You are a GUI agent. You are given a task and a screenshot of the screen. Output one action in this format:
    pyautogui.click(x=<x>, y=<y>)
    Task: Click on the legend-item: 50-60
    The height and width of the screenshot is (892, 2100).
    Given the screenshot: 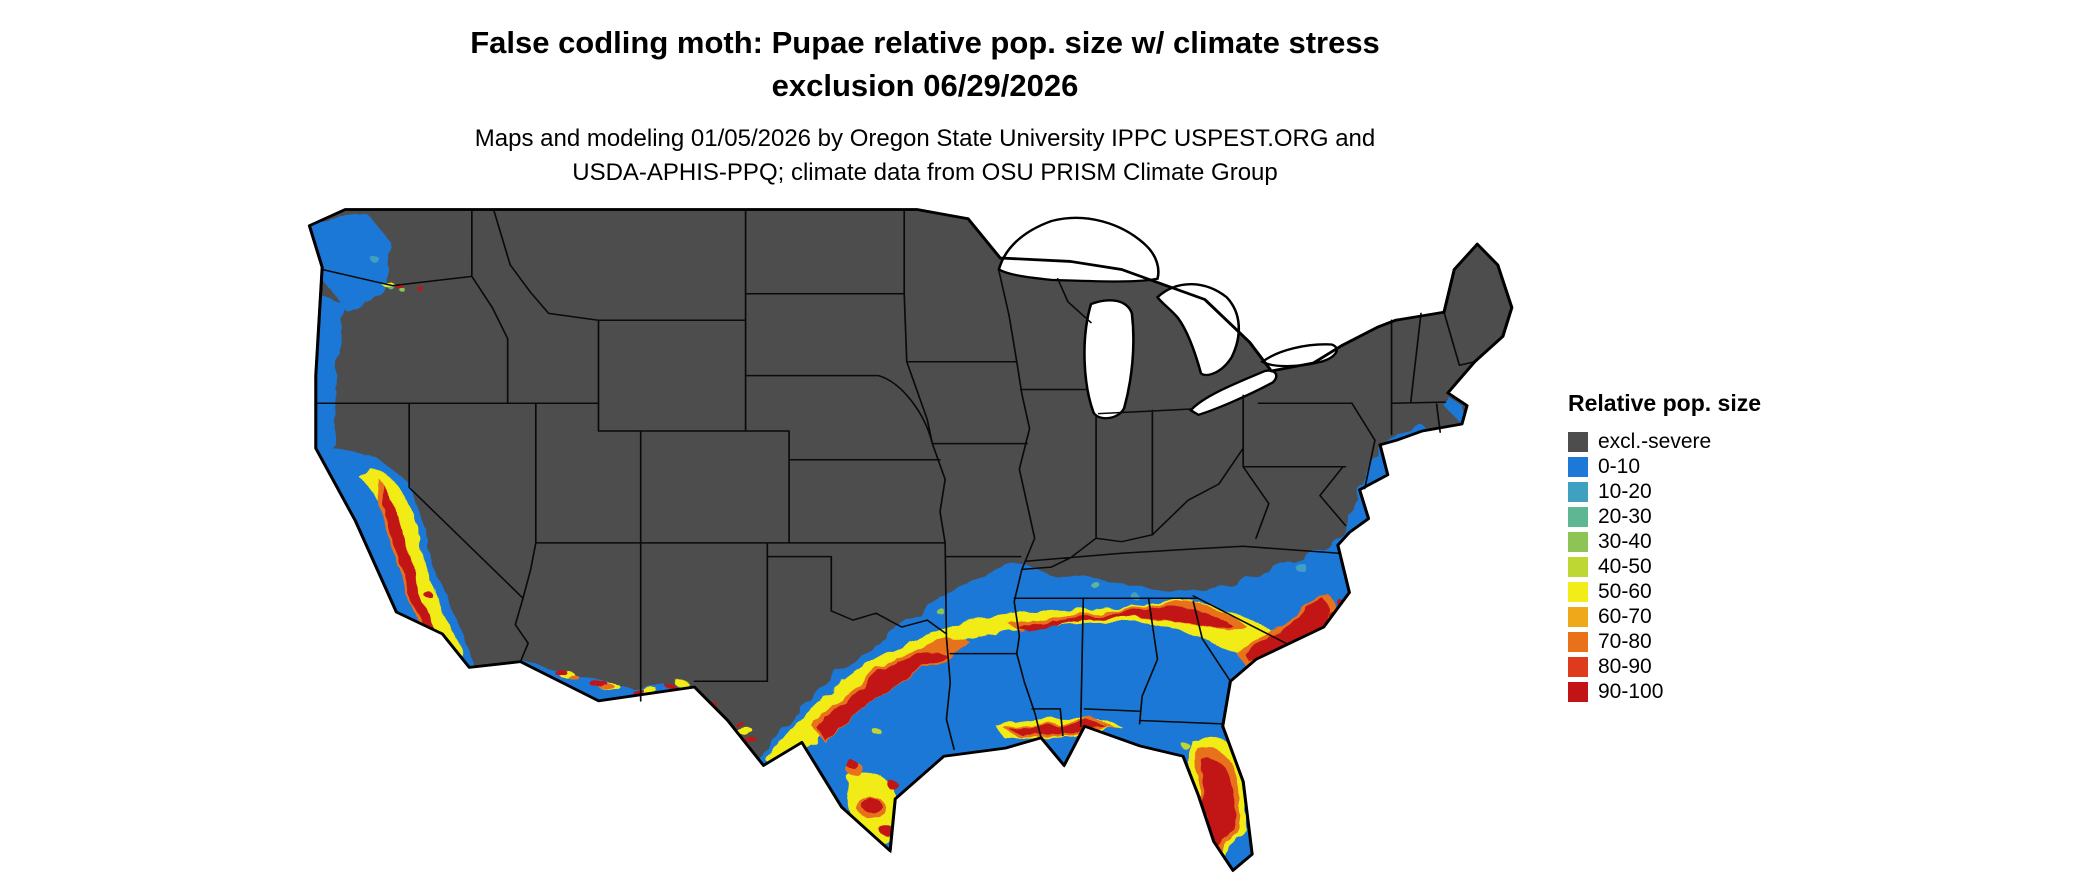 What is the action you would take?
    pyautogui.click(x=1708, y=591)
    